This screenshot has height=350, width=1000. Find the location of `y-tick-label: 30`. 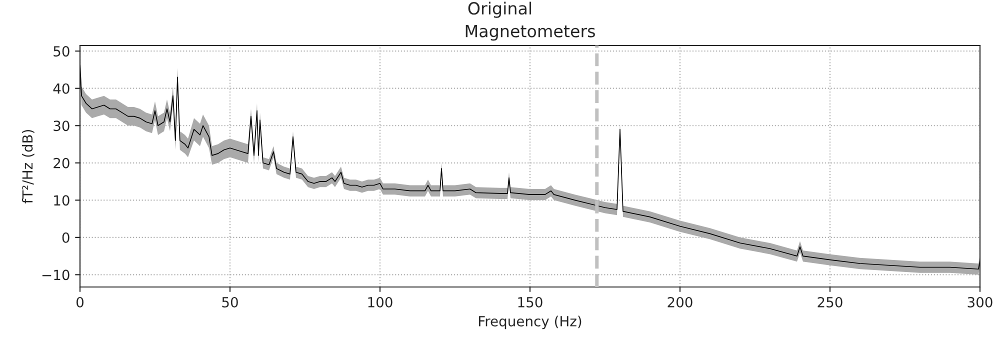

y-tick-label: 30 is located at coordinates (62, 126).